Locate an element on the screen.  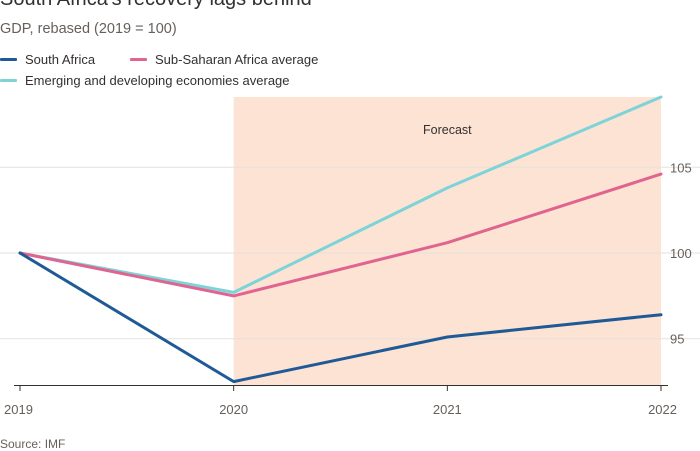
y-tick-label-95: 95 is located at coordinates (677, 339).